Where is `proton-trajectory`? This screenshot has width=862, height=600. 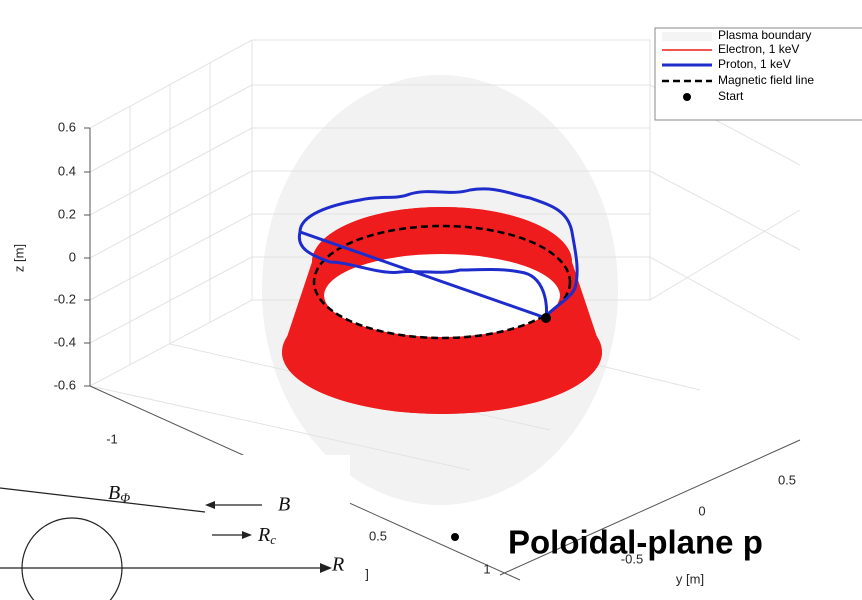
proton-trajectory is located at coordinates (438, 254).